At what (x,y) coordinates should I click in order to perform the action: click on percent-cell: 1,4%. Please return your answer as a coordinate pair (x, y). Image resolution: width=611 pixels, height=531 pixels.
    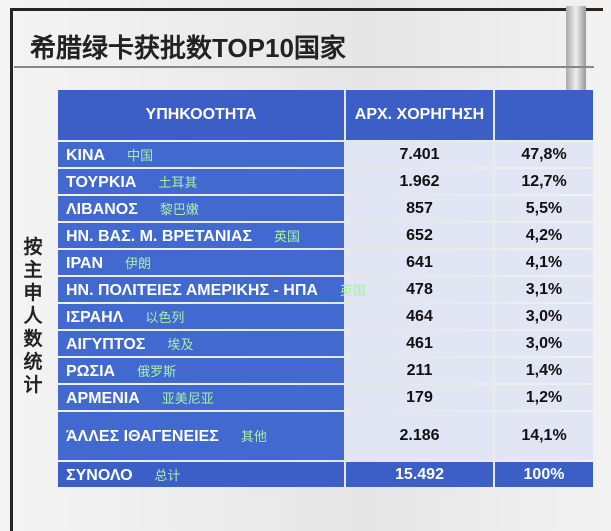
    Looking at the image, I should click on (544, 370).